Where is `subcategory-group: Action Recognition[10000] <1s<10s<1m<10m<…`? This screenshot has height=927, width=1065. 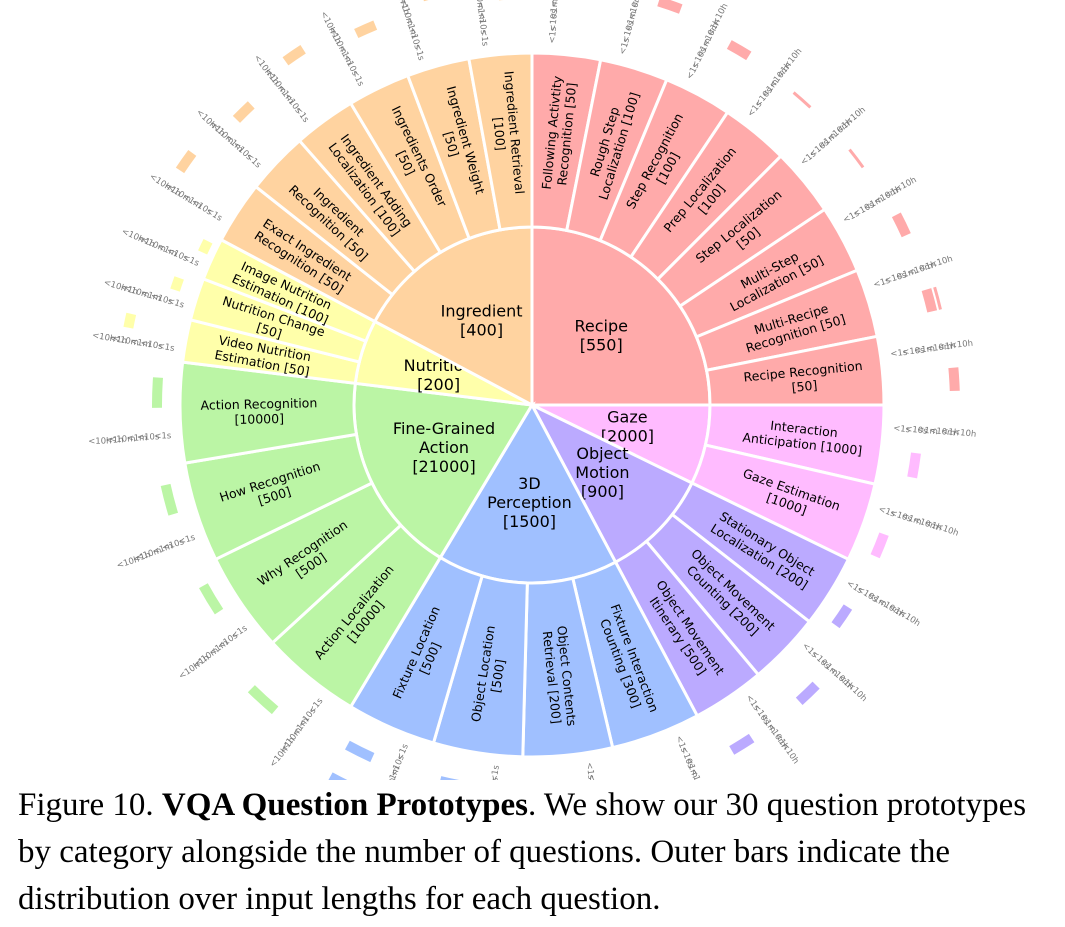 subcategory-group: Action Recognition[10000] <1s<10s<1m<10m<… is located at coordinates (223, 412).